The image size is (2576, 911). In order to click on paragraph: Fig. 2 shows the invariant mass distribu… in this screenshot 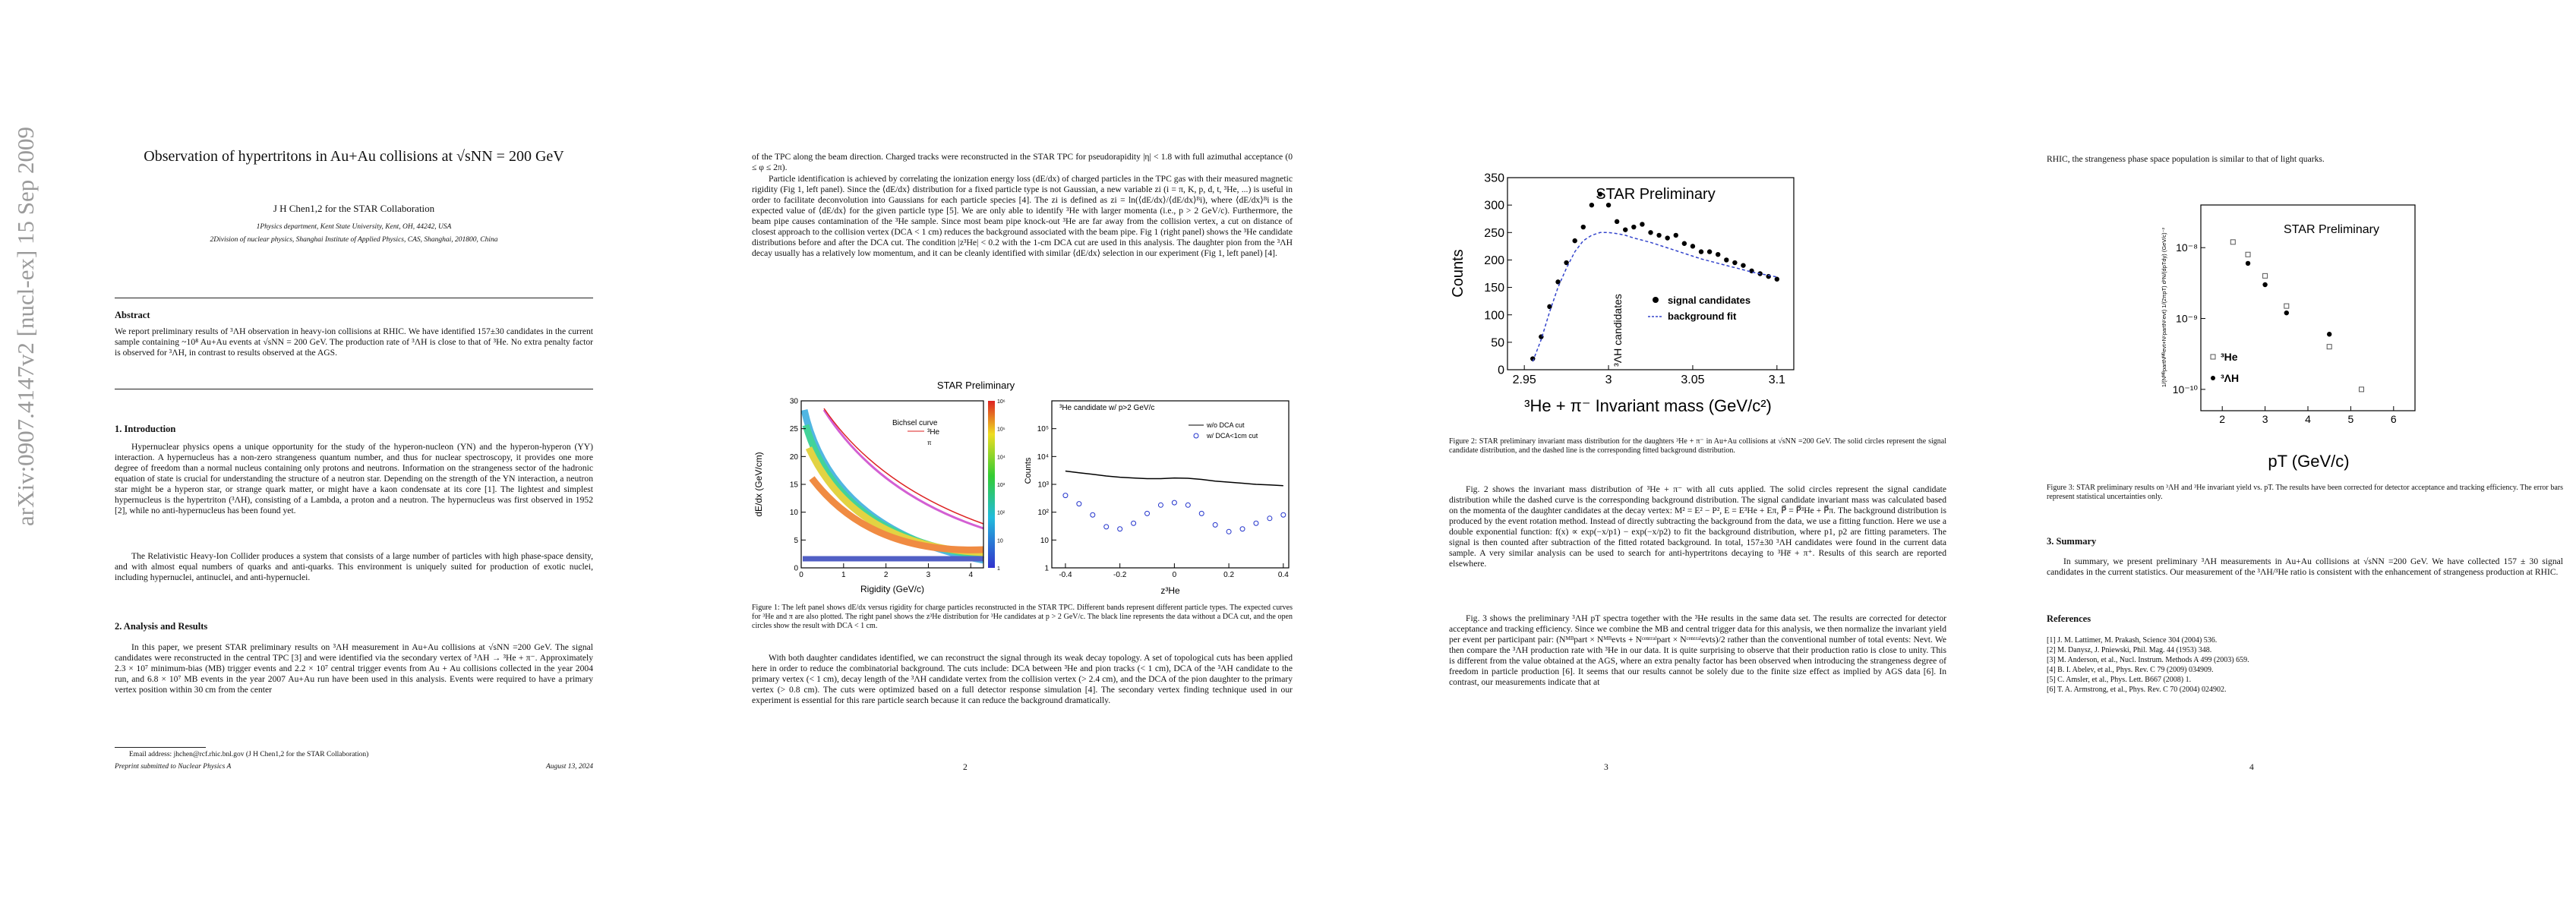, I will do `click(1698, 526)`.